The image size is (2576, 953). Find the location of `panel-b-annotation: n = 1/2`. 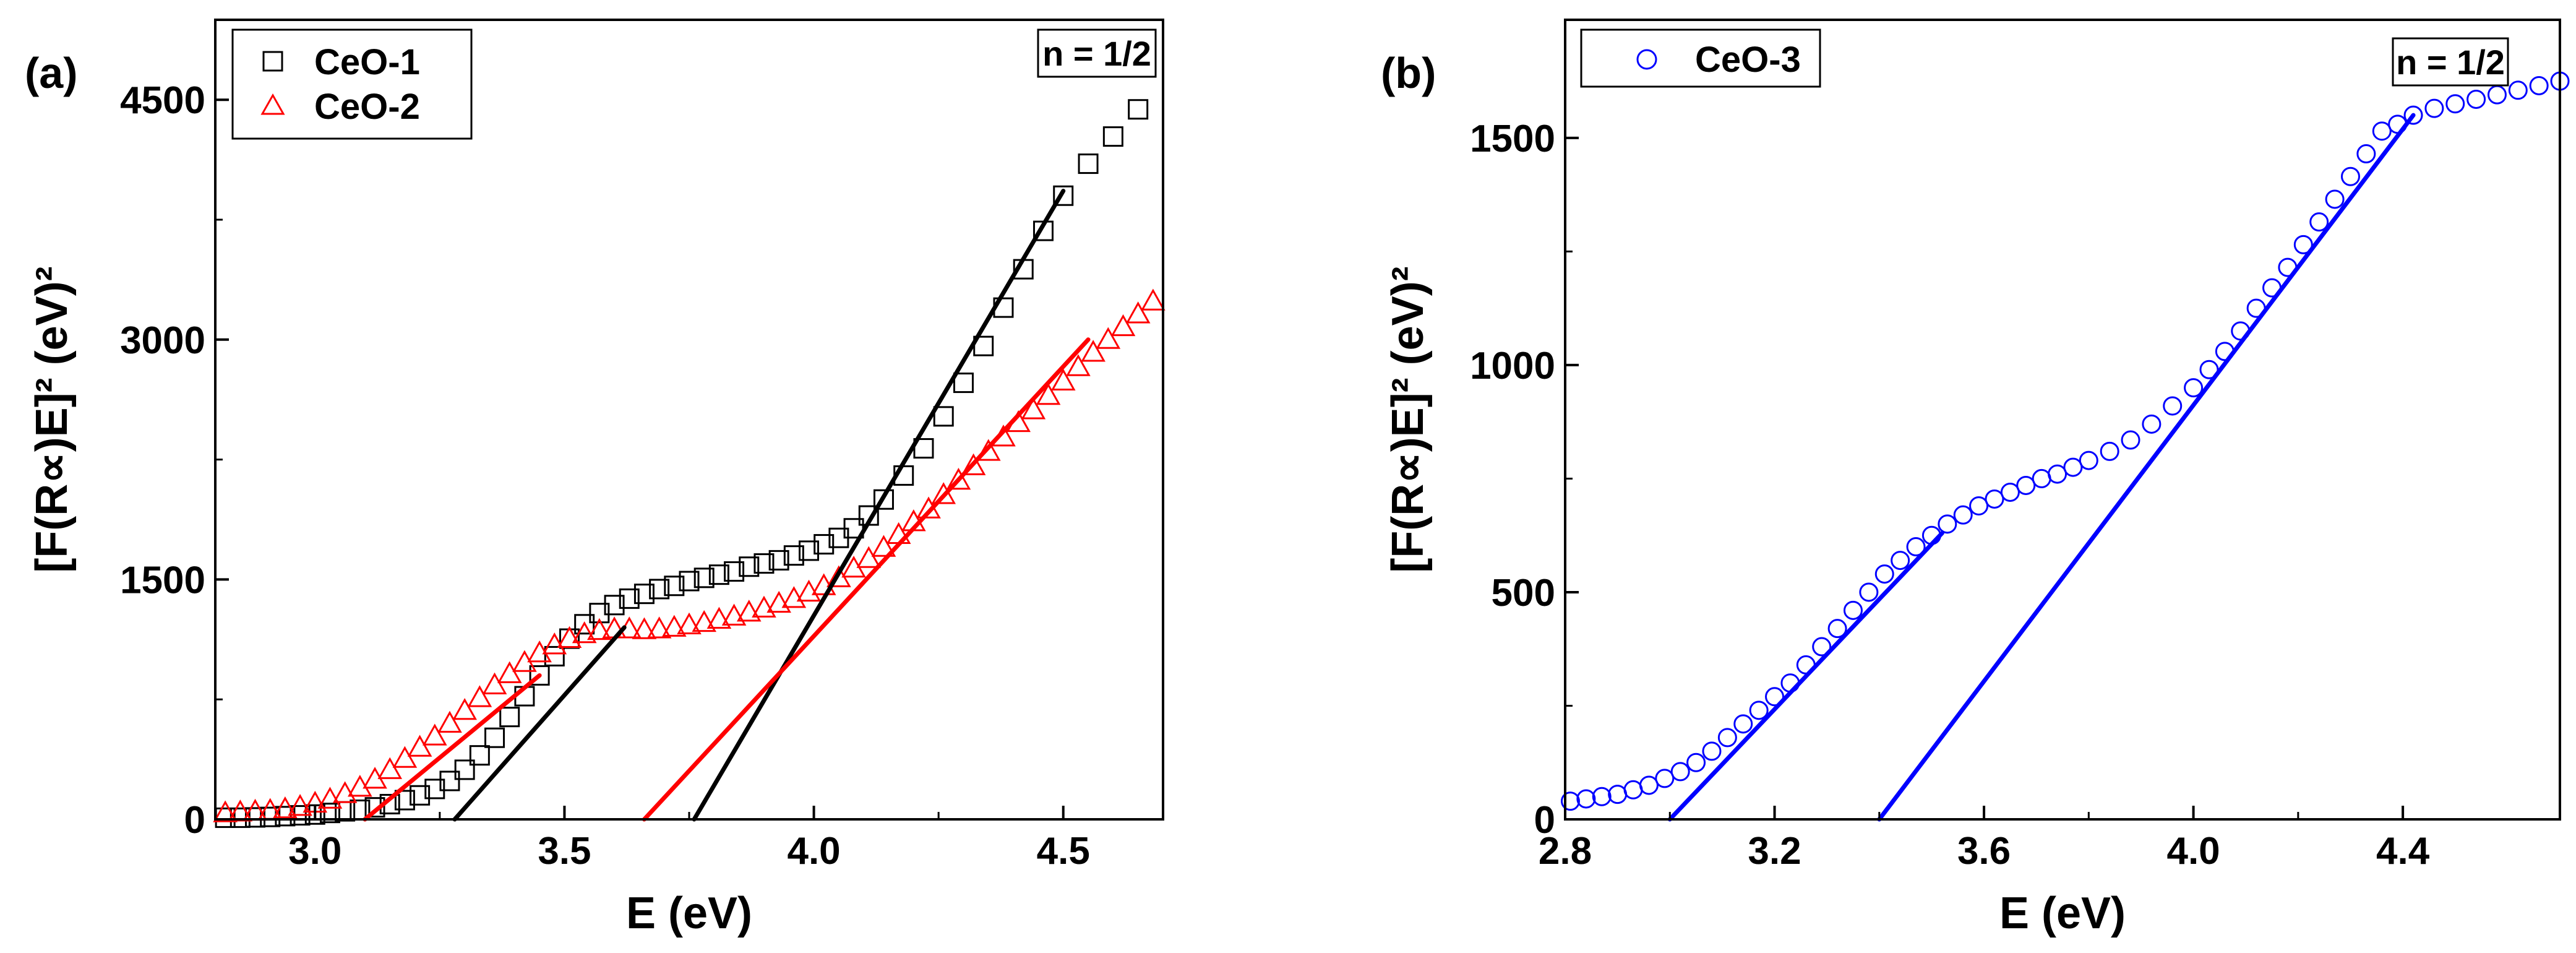

panel-b-annotation: n = 1/2 is located at coordinates (2450, 62).